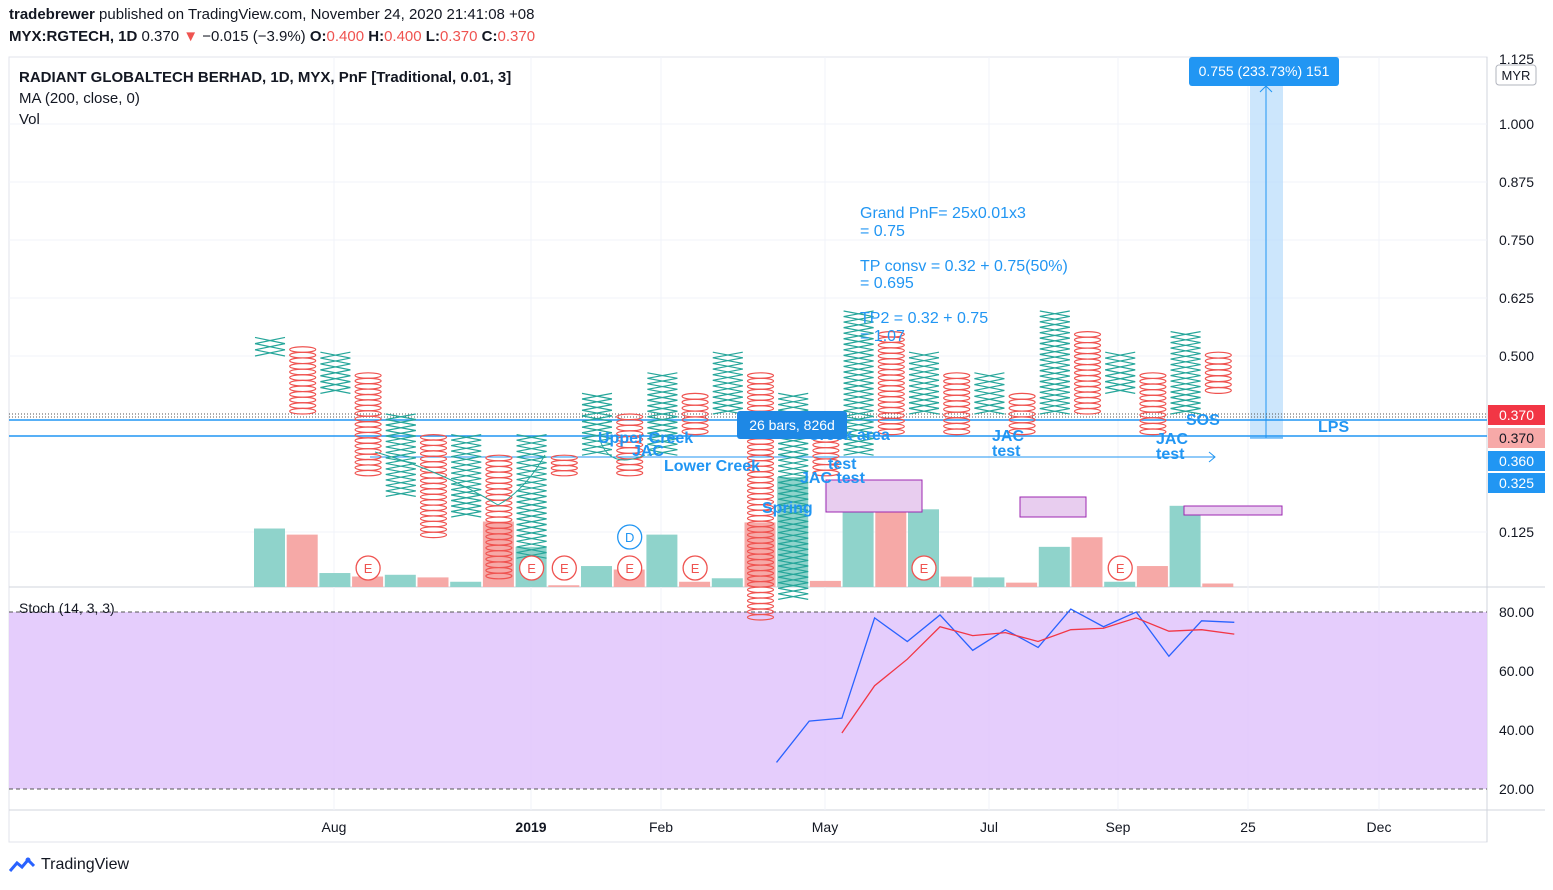 This screenshot has width=1553, height=890. What do you see at coordinates (924, 318) in the screenshot?
I see `chart-annotation: TP2 = 0.32 + 0.75` at bounding box center [924, 318].